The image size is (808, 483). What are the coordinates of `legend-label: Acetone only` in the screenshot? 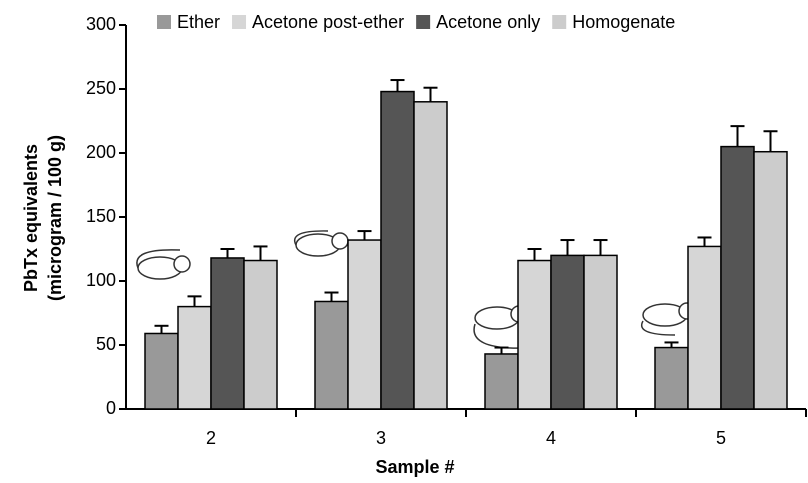 It's located at (488, 22).